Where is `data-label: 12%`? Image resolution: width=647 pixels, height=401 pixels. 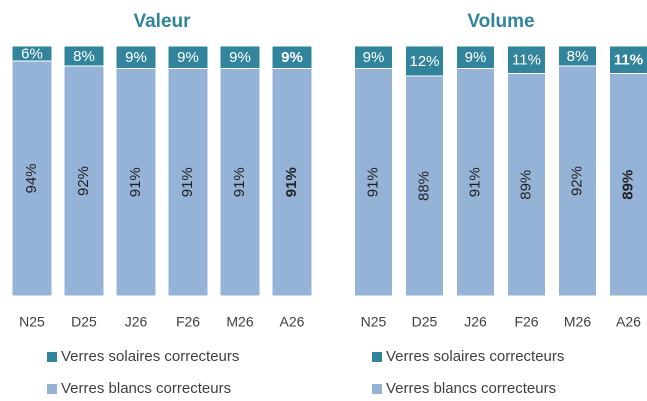
data-label: 12% is located at coordinates (424, 61).